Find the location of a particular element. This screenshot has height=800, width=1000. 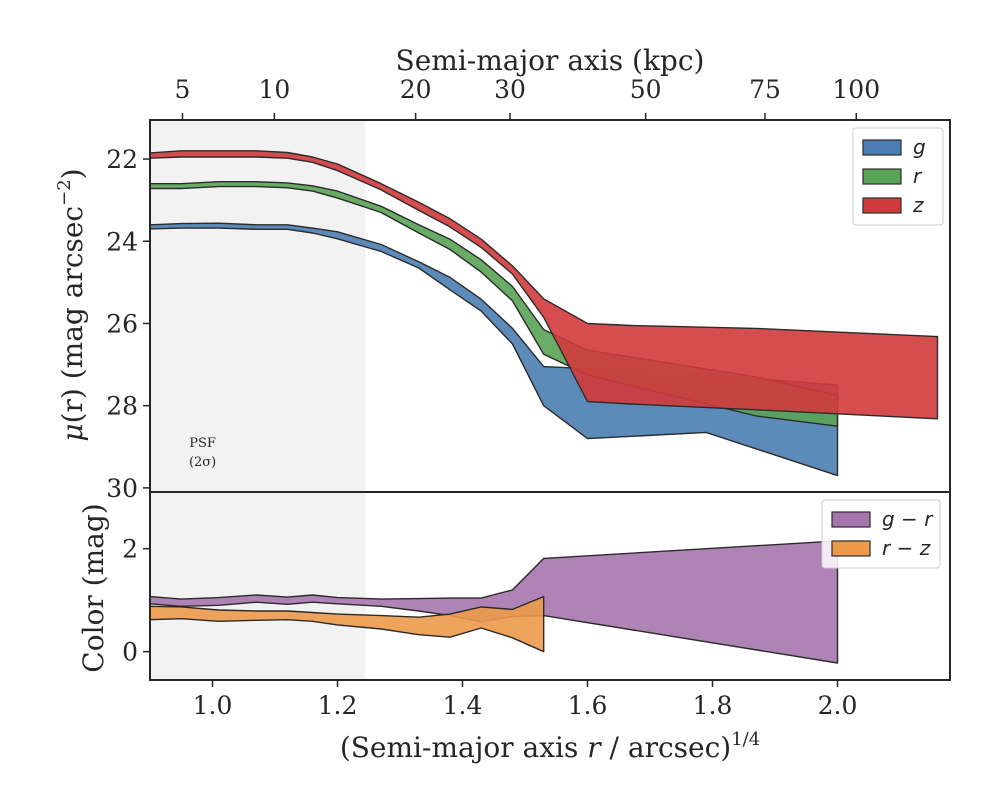

top-axis-title: Semi-major axis (kpc) is located at coordinates (550, 60).